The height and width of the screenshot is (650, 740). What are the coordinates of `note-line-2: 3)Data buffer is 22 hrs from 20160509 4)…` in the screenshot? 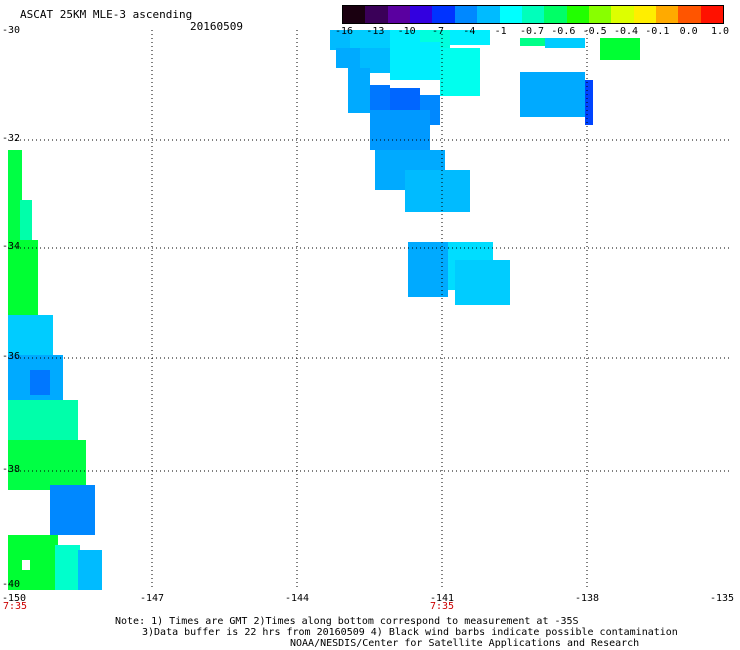 It's located at (410, 632).